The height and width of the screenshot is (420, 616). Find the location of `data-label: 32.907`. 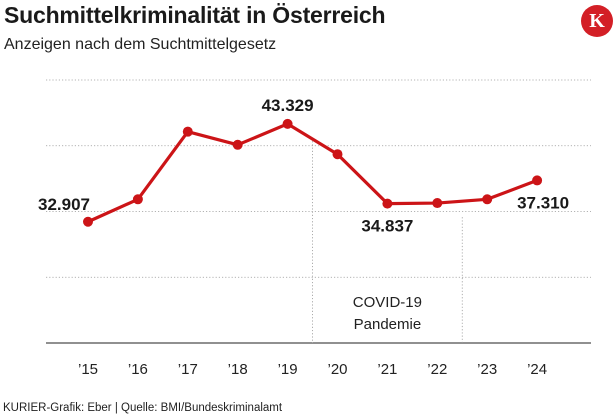

data-label: 32.907 is located at coordinates (64, 204).